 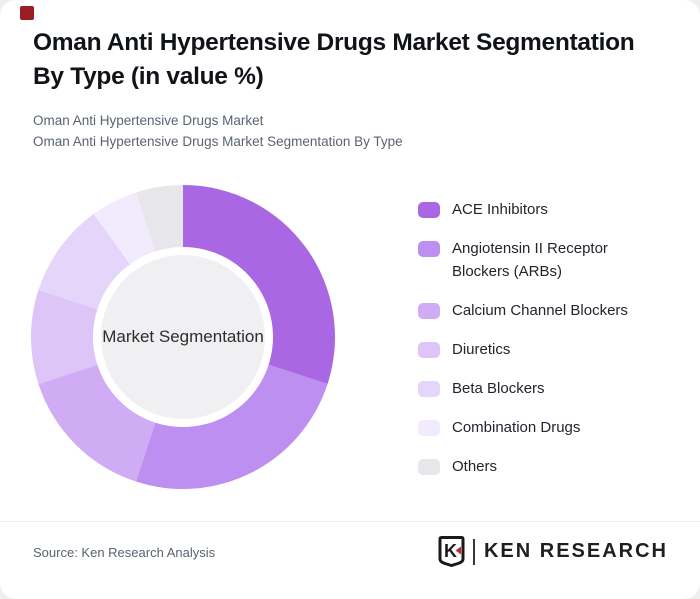 I want to click on donut-segment-combination-drugs, so click(x=124, y=228).